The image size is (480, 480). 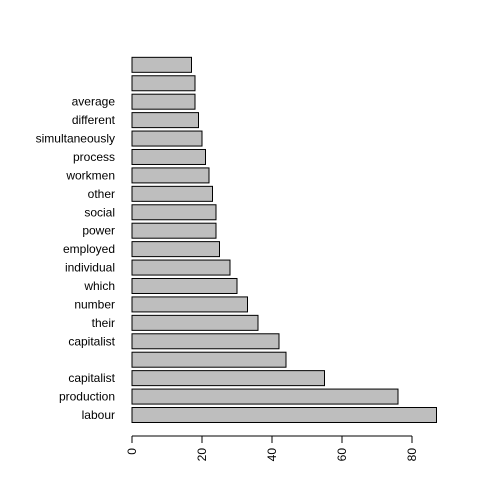 I want to click on category-label-10: power, so click(x=98, y=231).